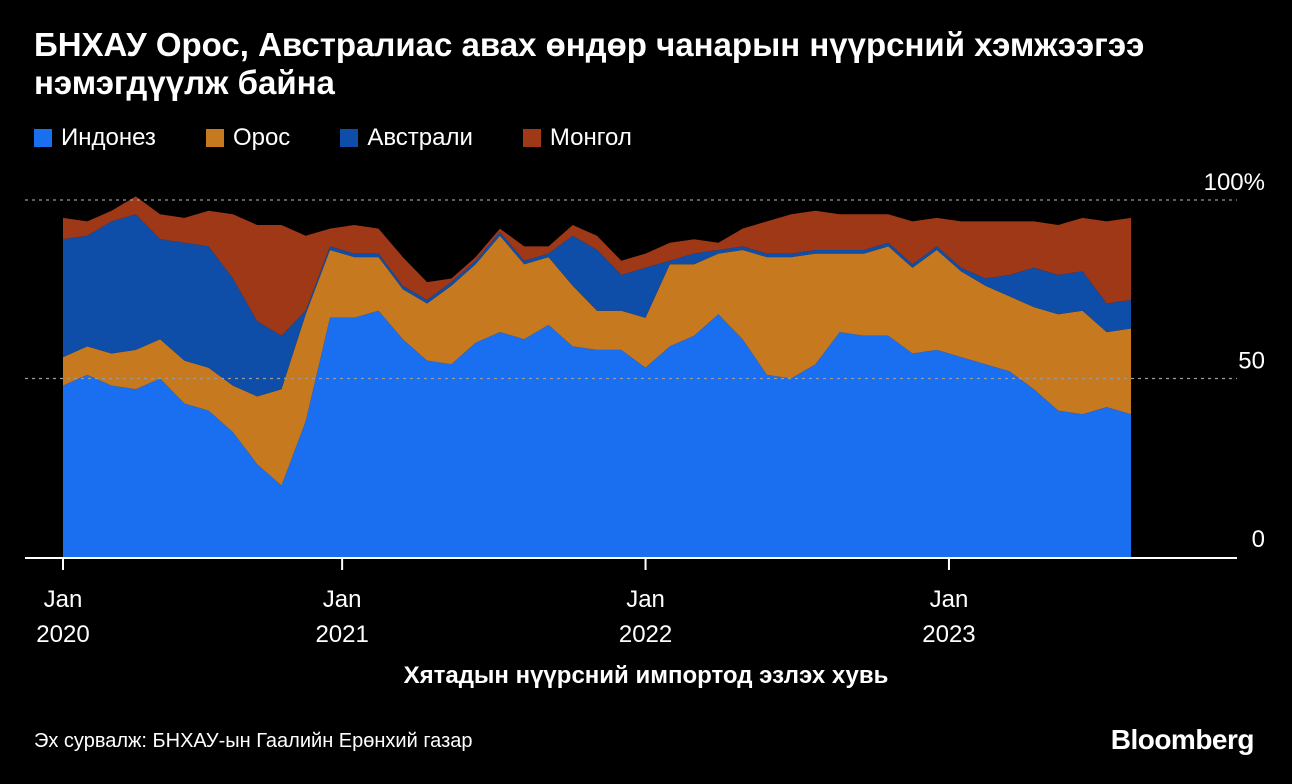 The height and width of the screenshot is (784, 1292). Describe the element at coordinates (62, 634) in the screenshot. I see `x-tick-label-year-0: 2020` at that location.